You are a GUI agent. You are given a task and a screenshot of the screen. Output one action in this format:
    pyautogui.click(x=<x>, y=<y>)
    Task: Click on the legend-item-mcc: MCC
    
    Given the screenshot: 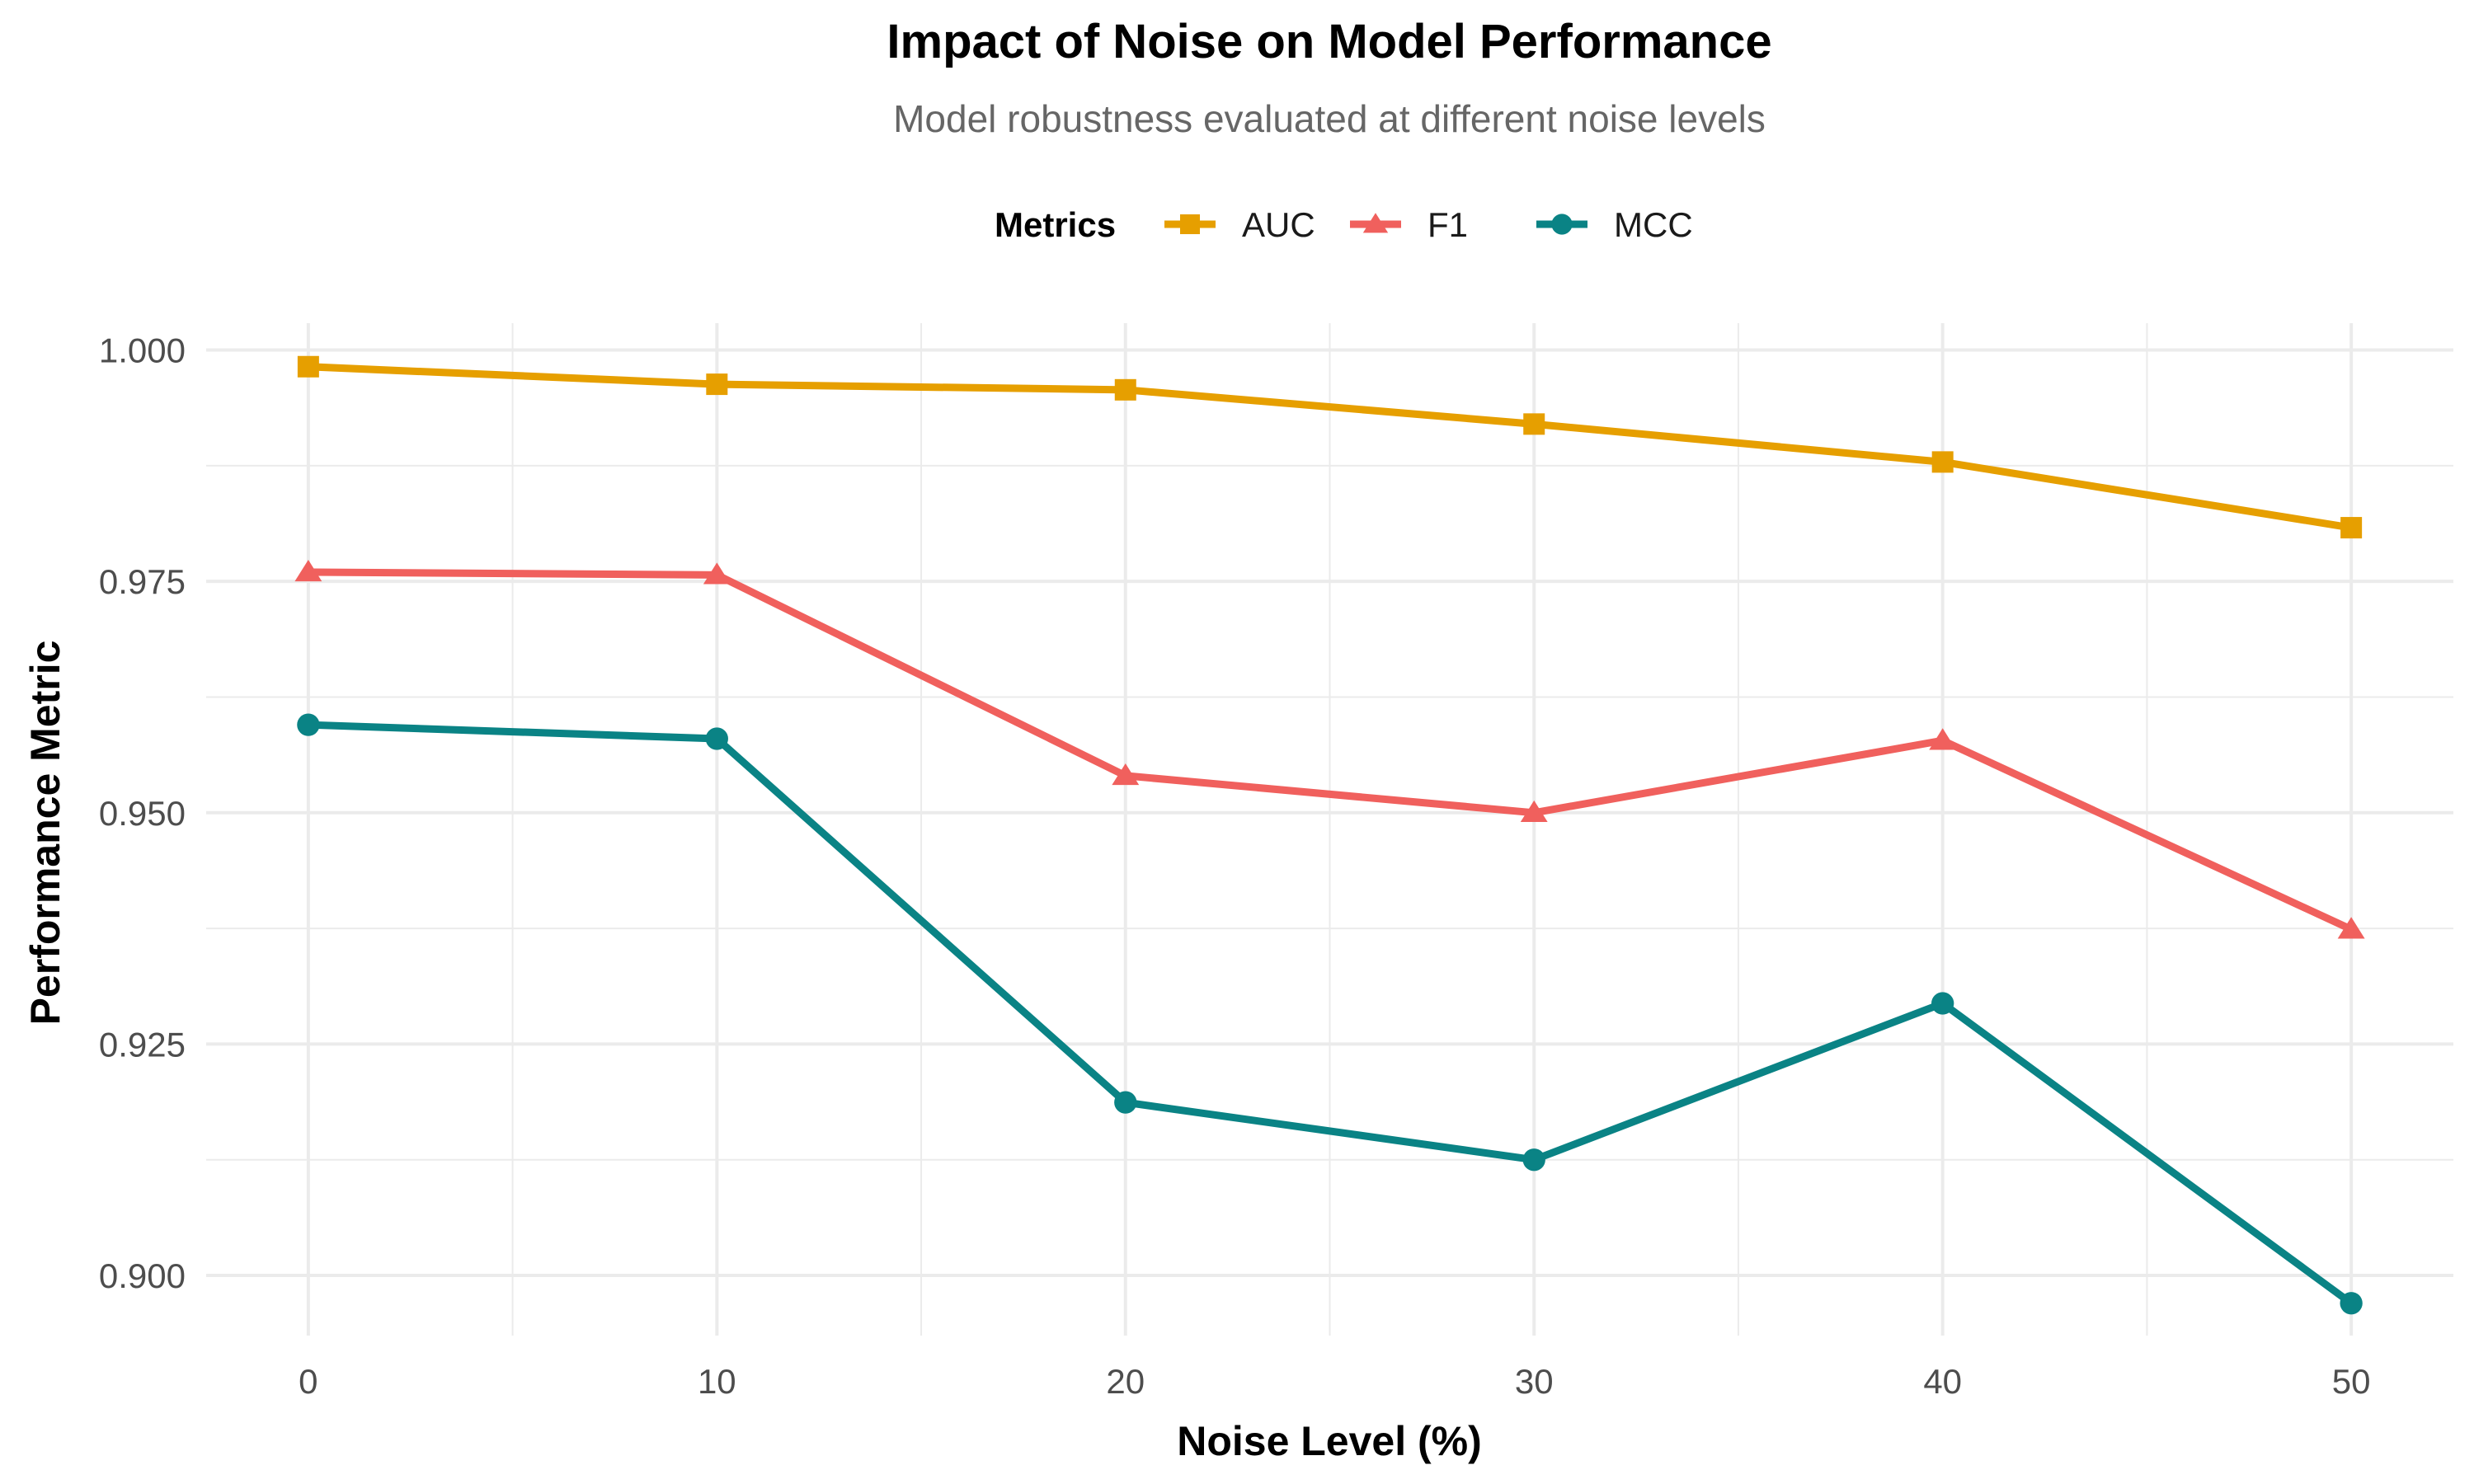 What is the action you would take?
    pyautogui.click(x=1614, y=224)
    